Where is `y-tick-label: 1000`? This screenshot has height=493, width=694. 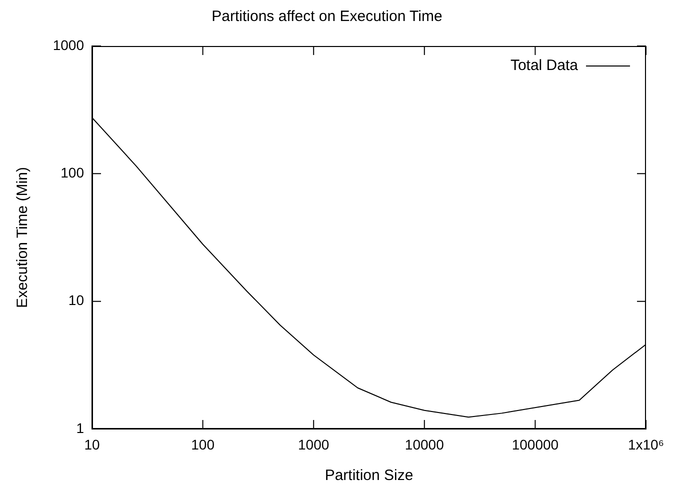 y-tick-label: 1000 is located at coordinates (68, 44).